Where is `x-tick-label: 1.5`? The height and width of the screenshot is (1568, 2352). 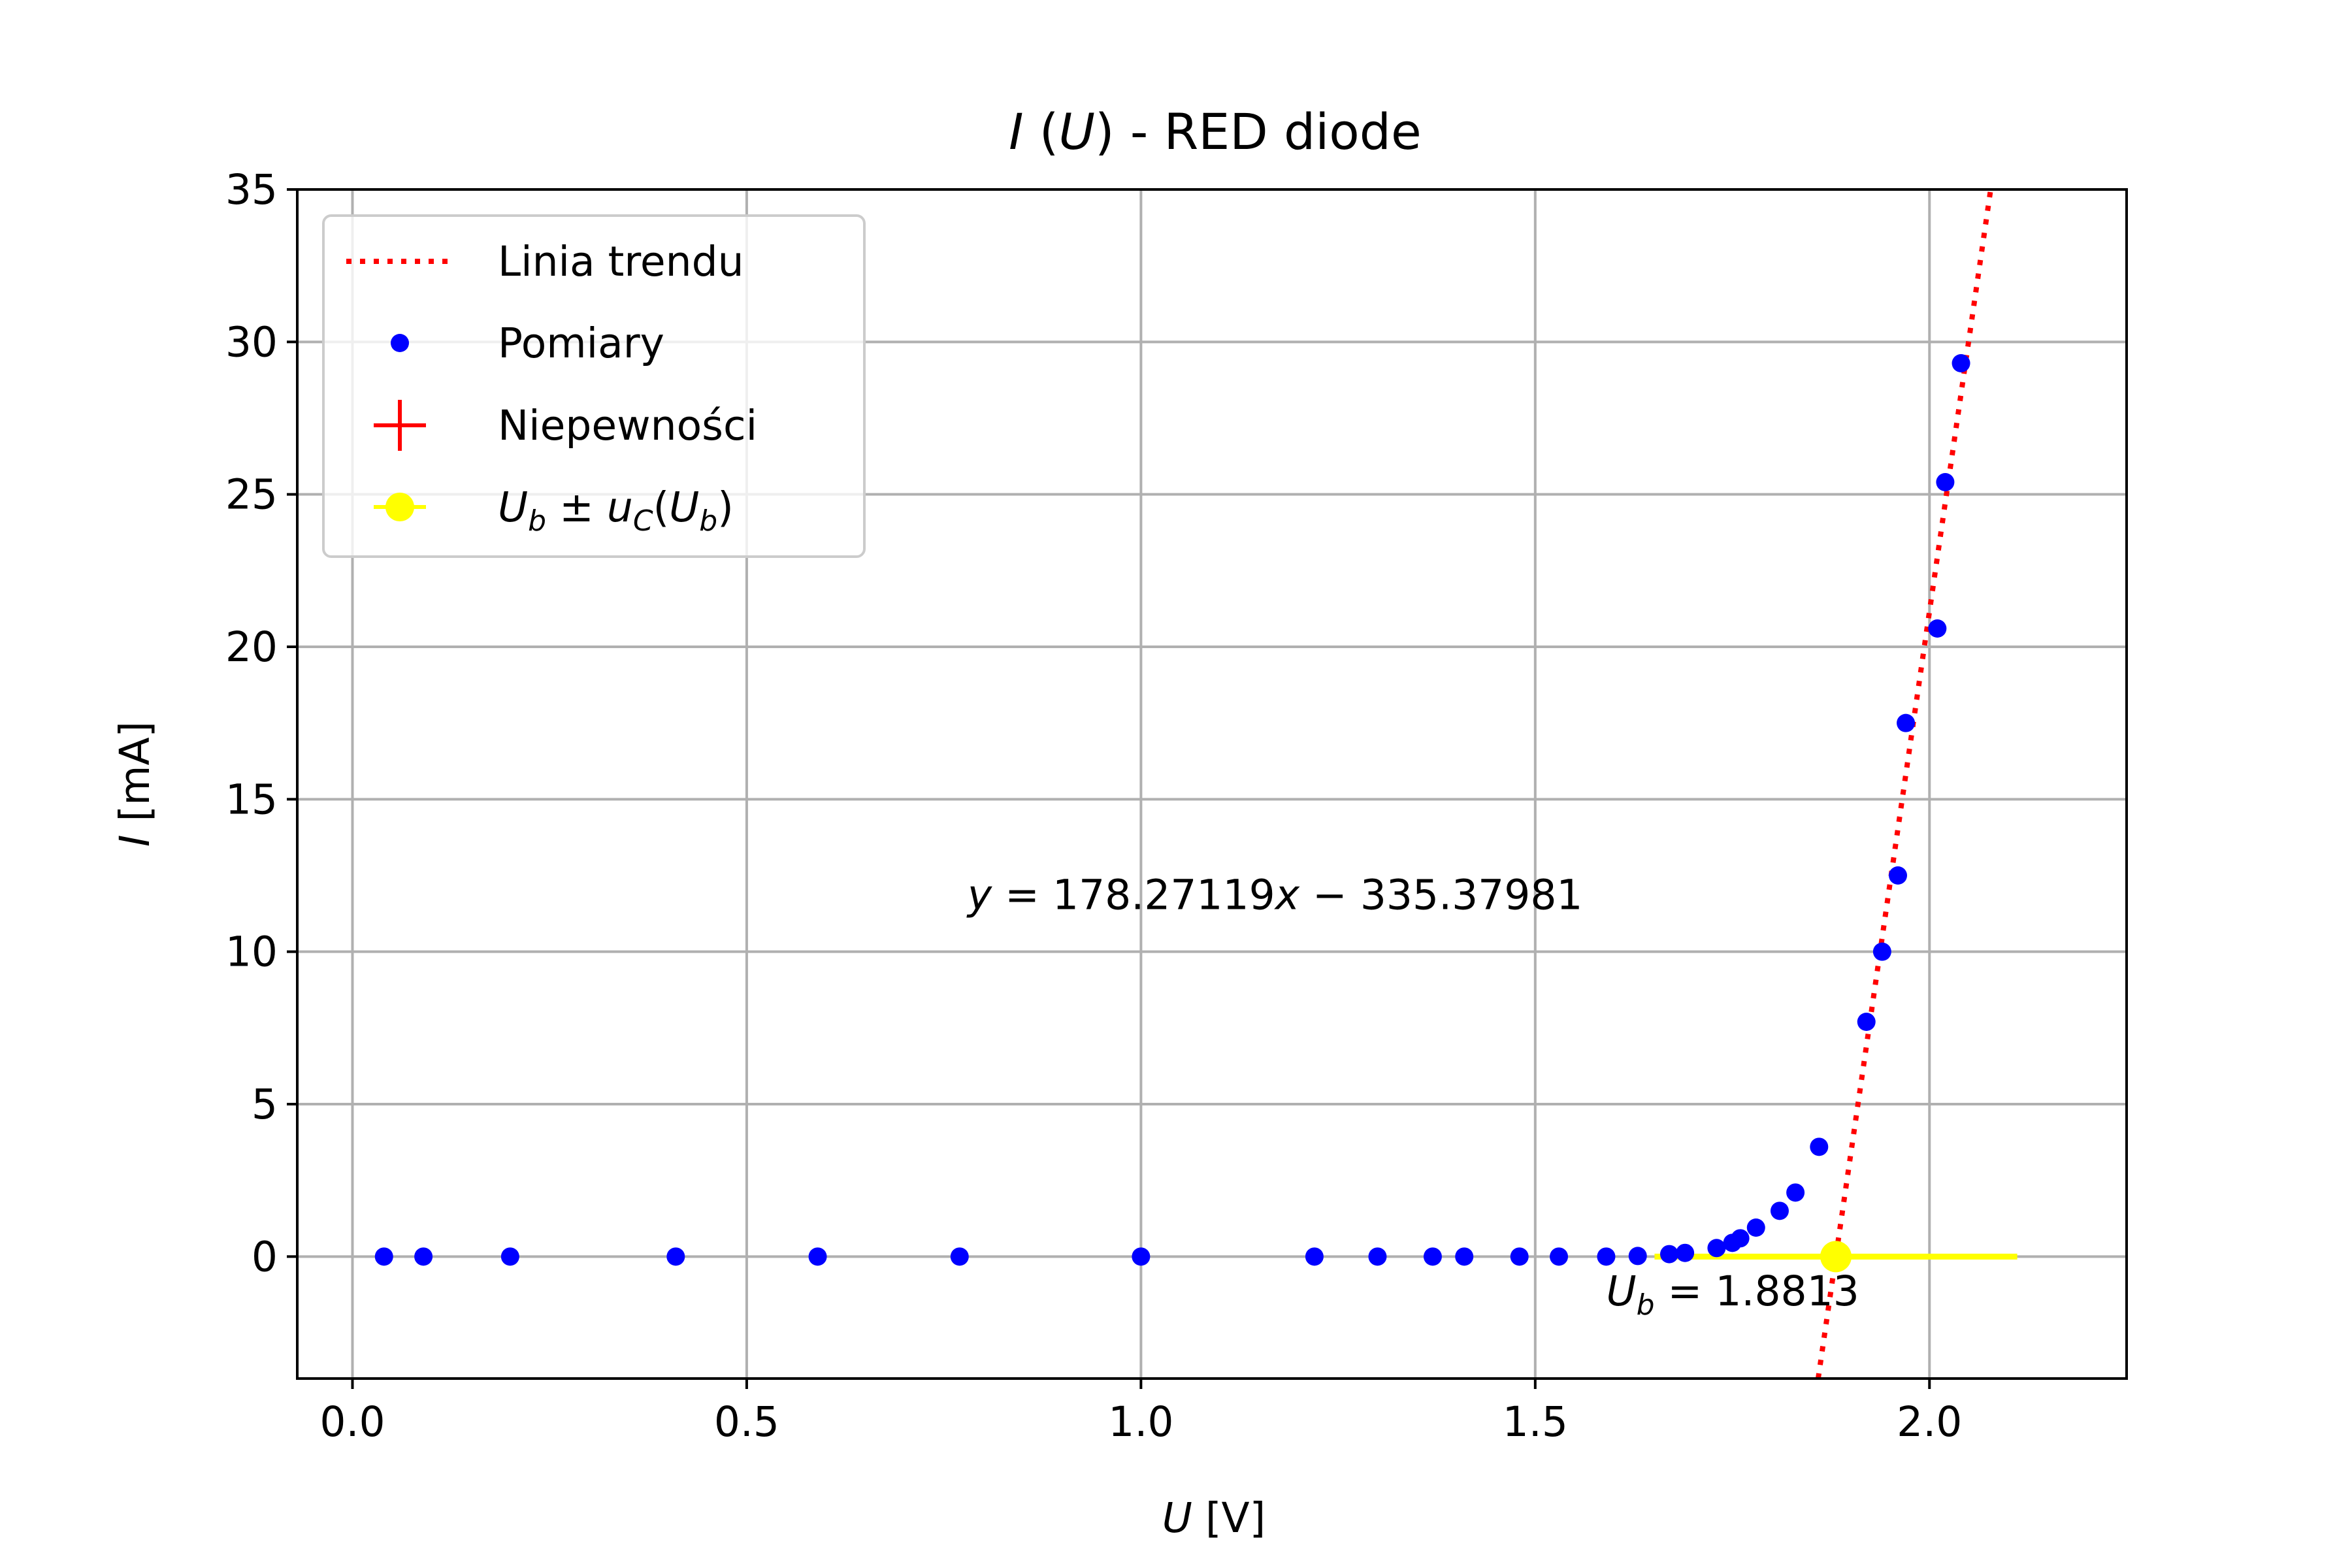
x-tick-label: 1.5 is located at coordinates (1535, 1422).